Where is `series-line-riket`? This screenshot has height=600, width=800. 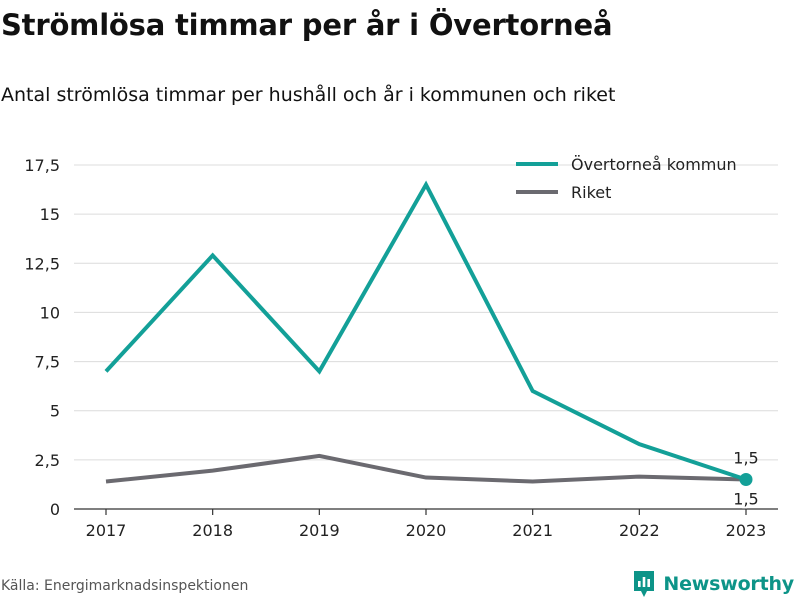 series-line-riket is located at coordinates (426, 468).